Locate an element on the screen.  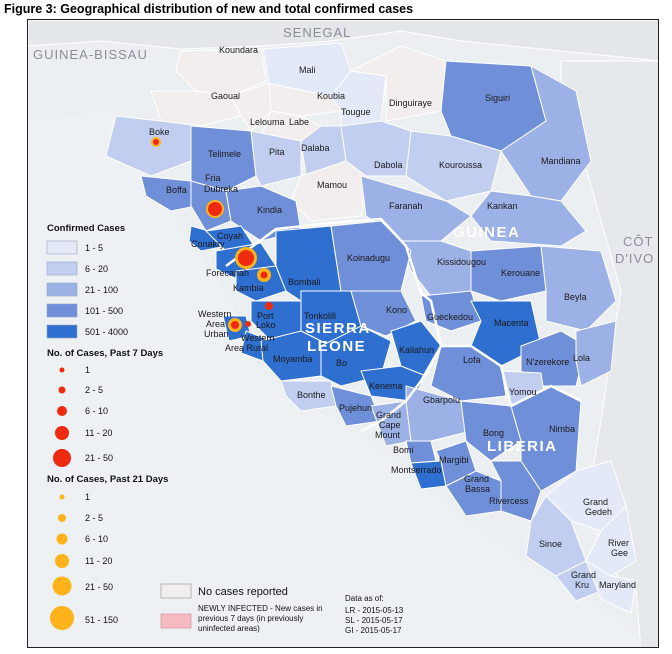
district-kankan is located at coordinates (528, 218).